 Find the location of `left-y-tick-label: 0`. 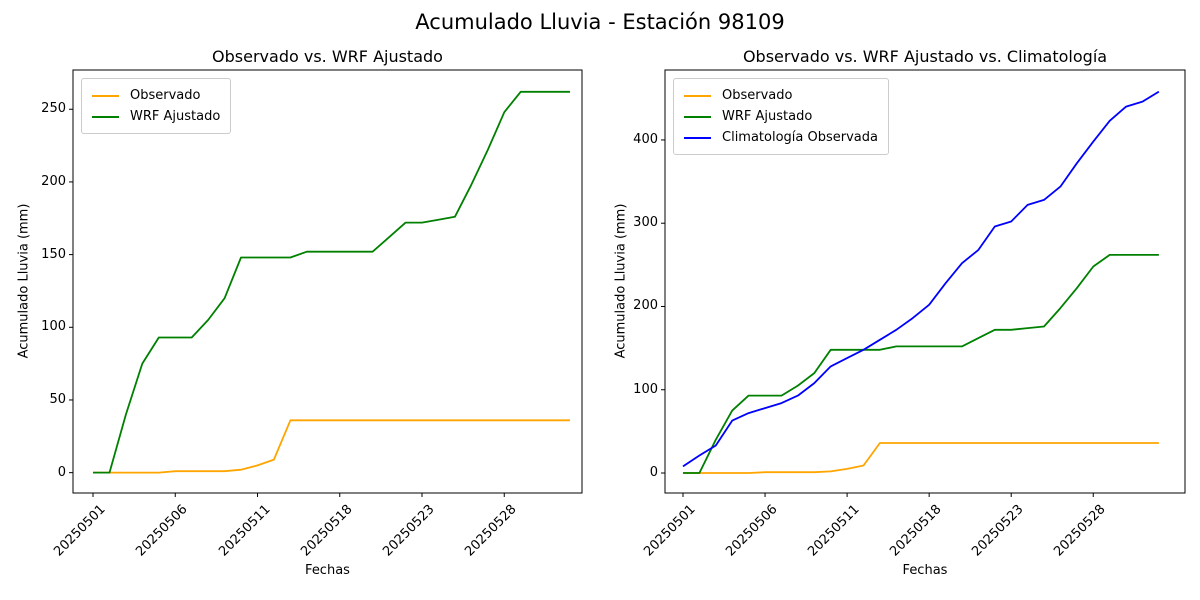

left-y-tick-label: 0 is located at coordinates (61, 472).